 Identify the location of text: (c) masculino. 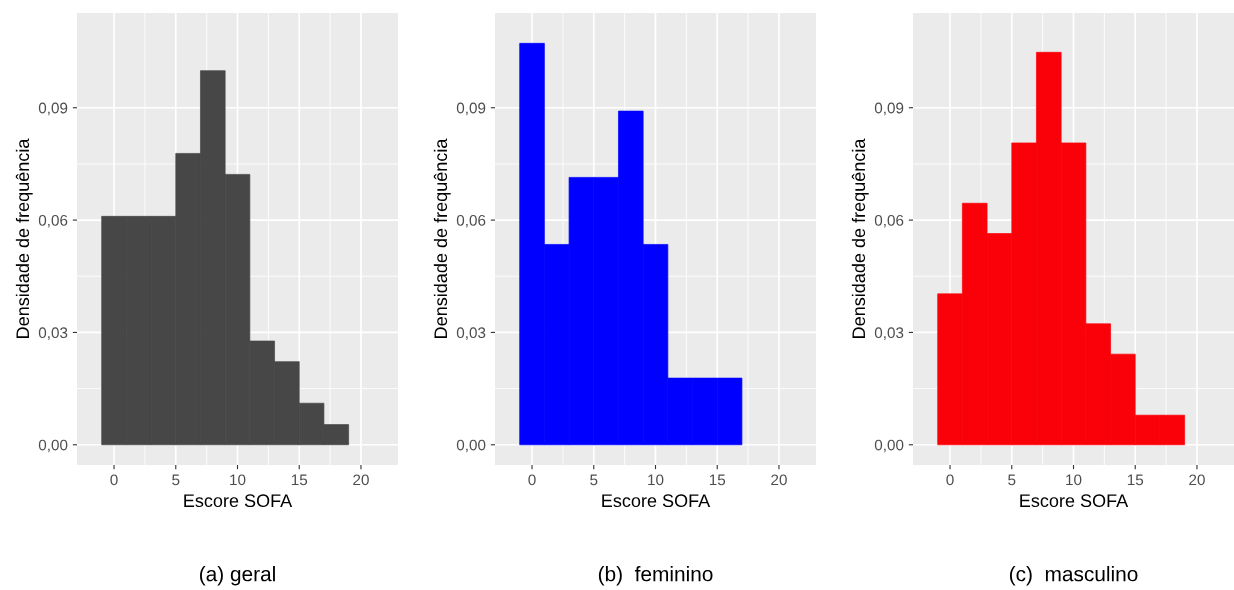
(1073, 576).